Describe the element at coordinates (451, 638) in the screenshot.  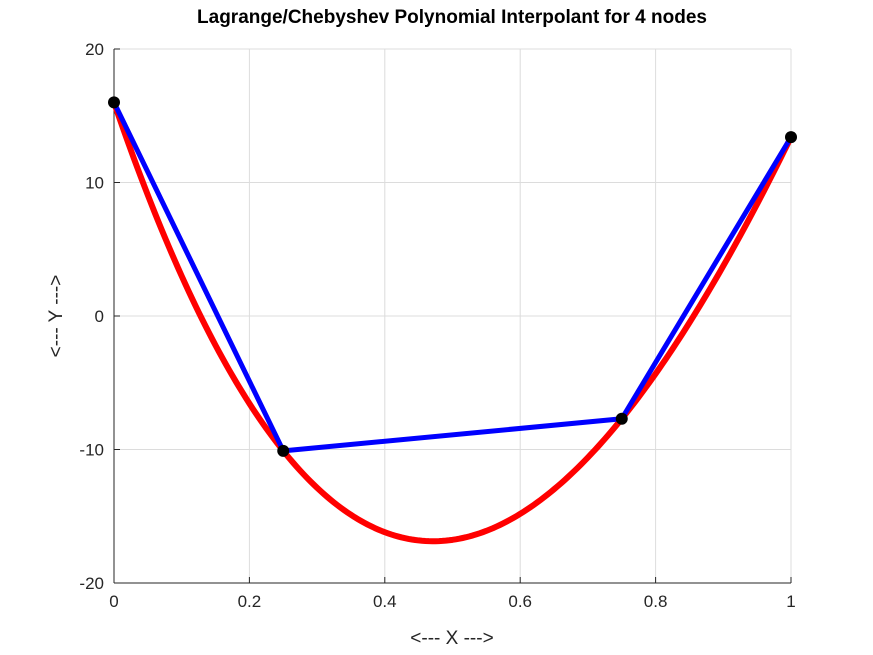
I see `x-axis-label: <--- X --->` at that location.